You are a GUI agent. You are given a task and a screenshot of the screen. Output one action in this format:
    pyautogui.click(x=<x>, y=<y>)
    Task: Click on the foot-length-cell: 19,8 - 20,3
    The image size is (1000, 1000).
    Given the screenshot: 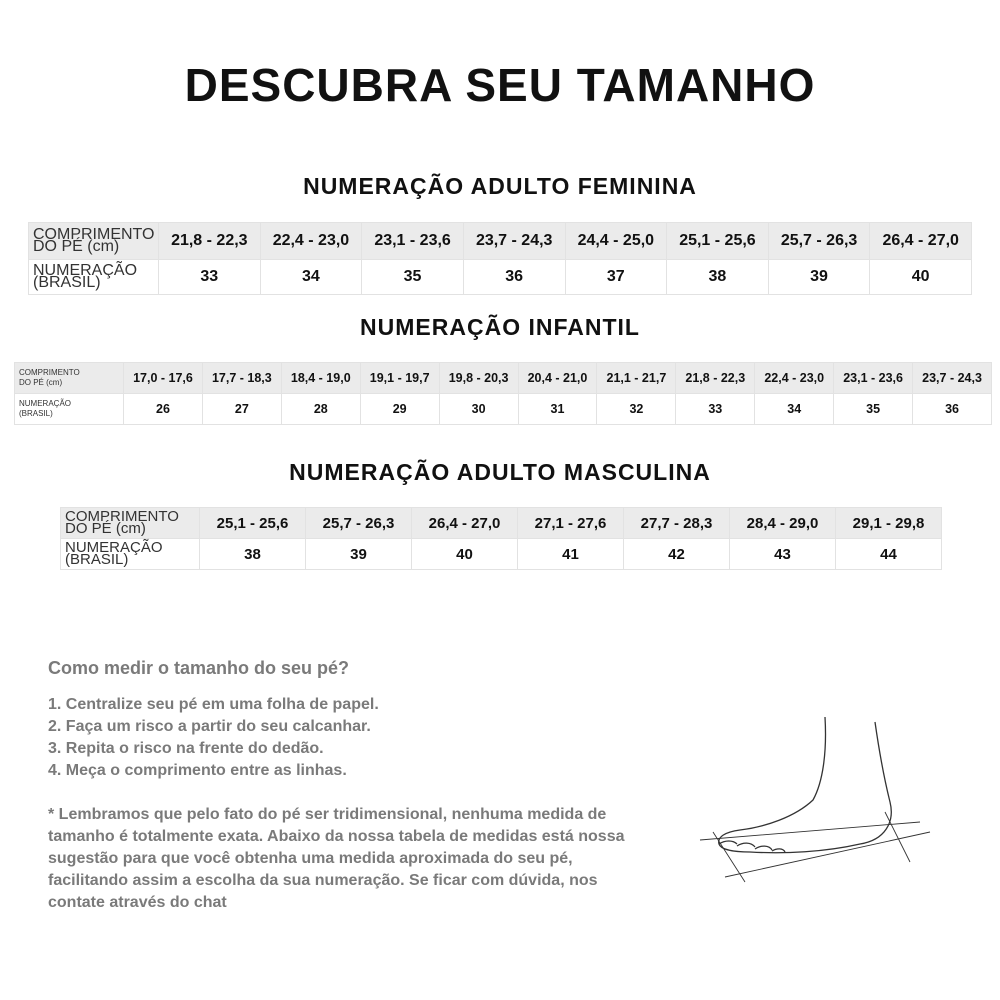 What is the action you would take?
    pyautogui.click(x=478, y=378)
    